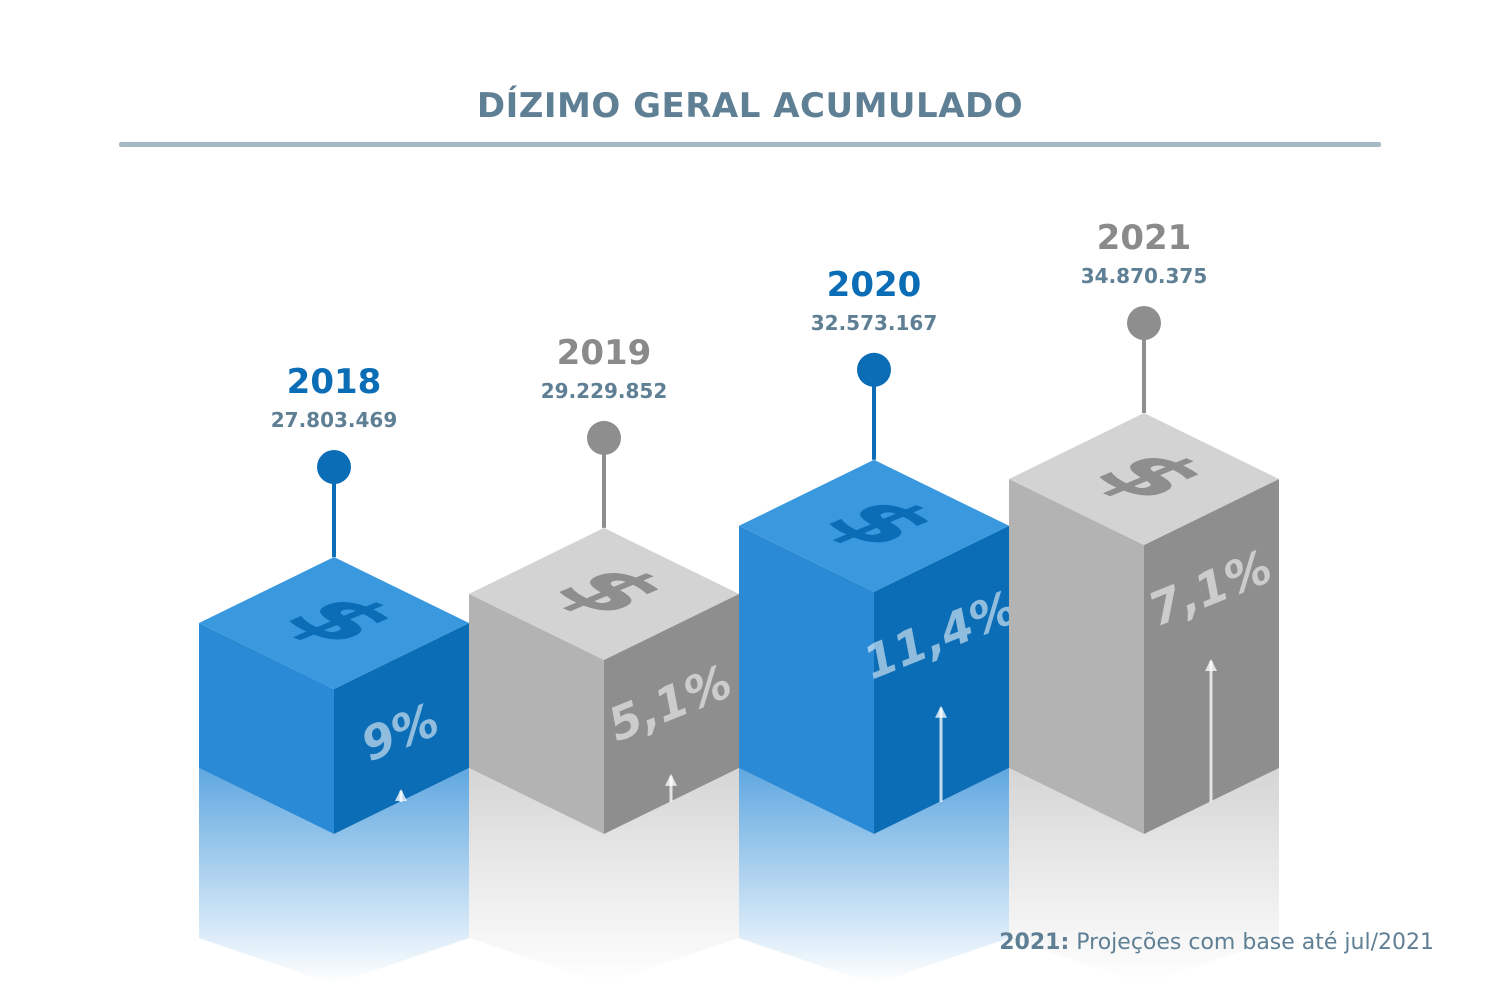 This screenshot has height=1000, width=1500. What do you see at coordinates (604, 391) in the screenshot?
I see `value-label: 29.229.852` at bounding box center [604, 391].